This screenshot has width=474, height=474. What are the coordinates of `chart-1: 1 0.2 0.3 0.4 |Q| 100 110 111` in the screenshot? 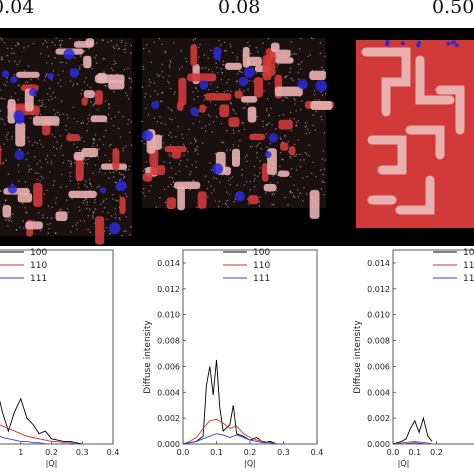 It's located at (59, 358).